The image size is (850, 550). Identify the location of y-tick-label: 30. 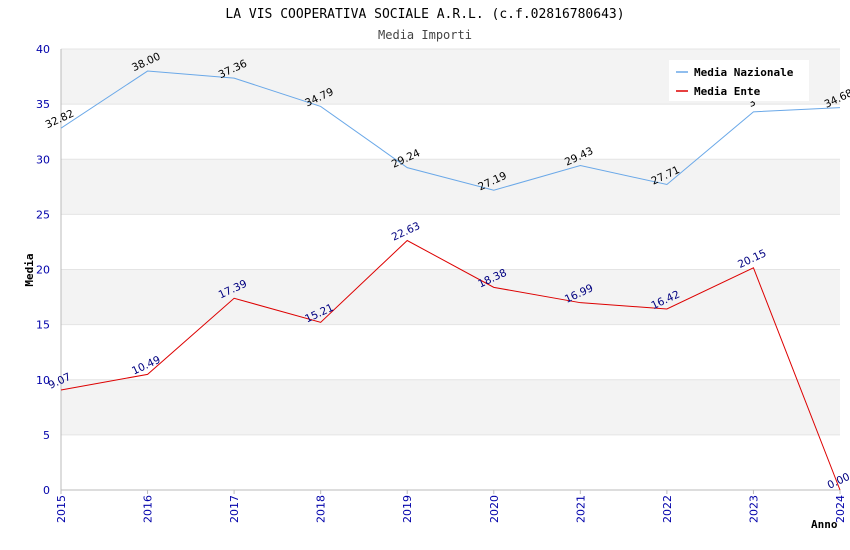
(43, 159).